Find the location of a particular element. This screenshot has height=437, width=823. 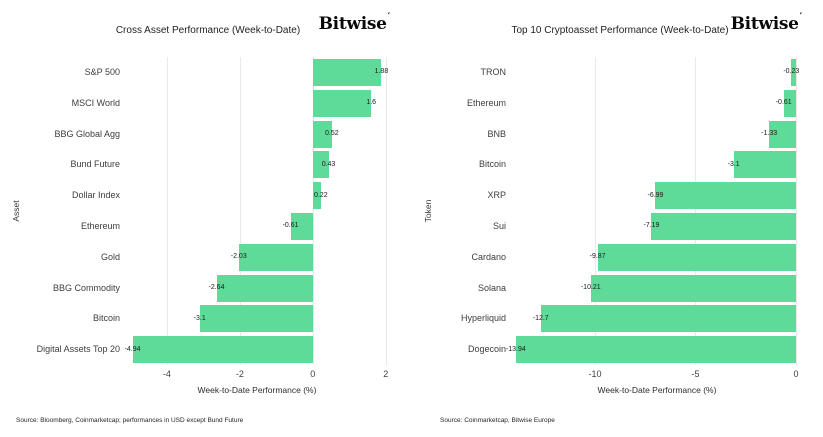

category-label: Hyperliquid is located at coordinates (483, 318).